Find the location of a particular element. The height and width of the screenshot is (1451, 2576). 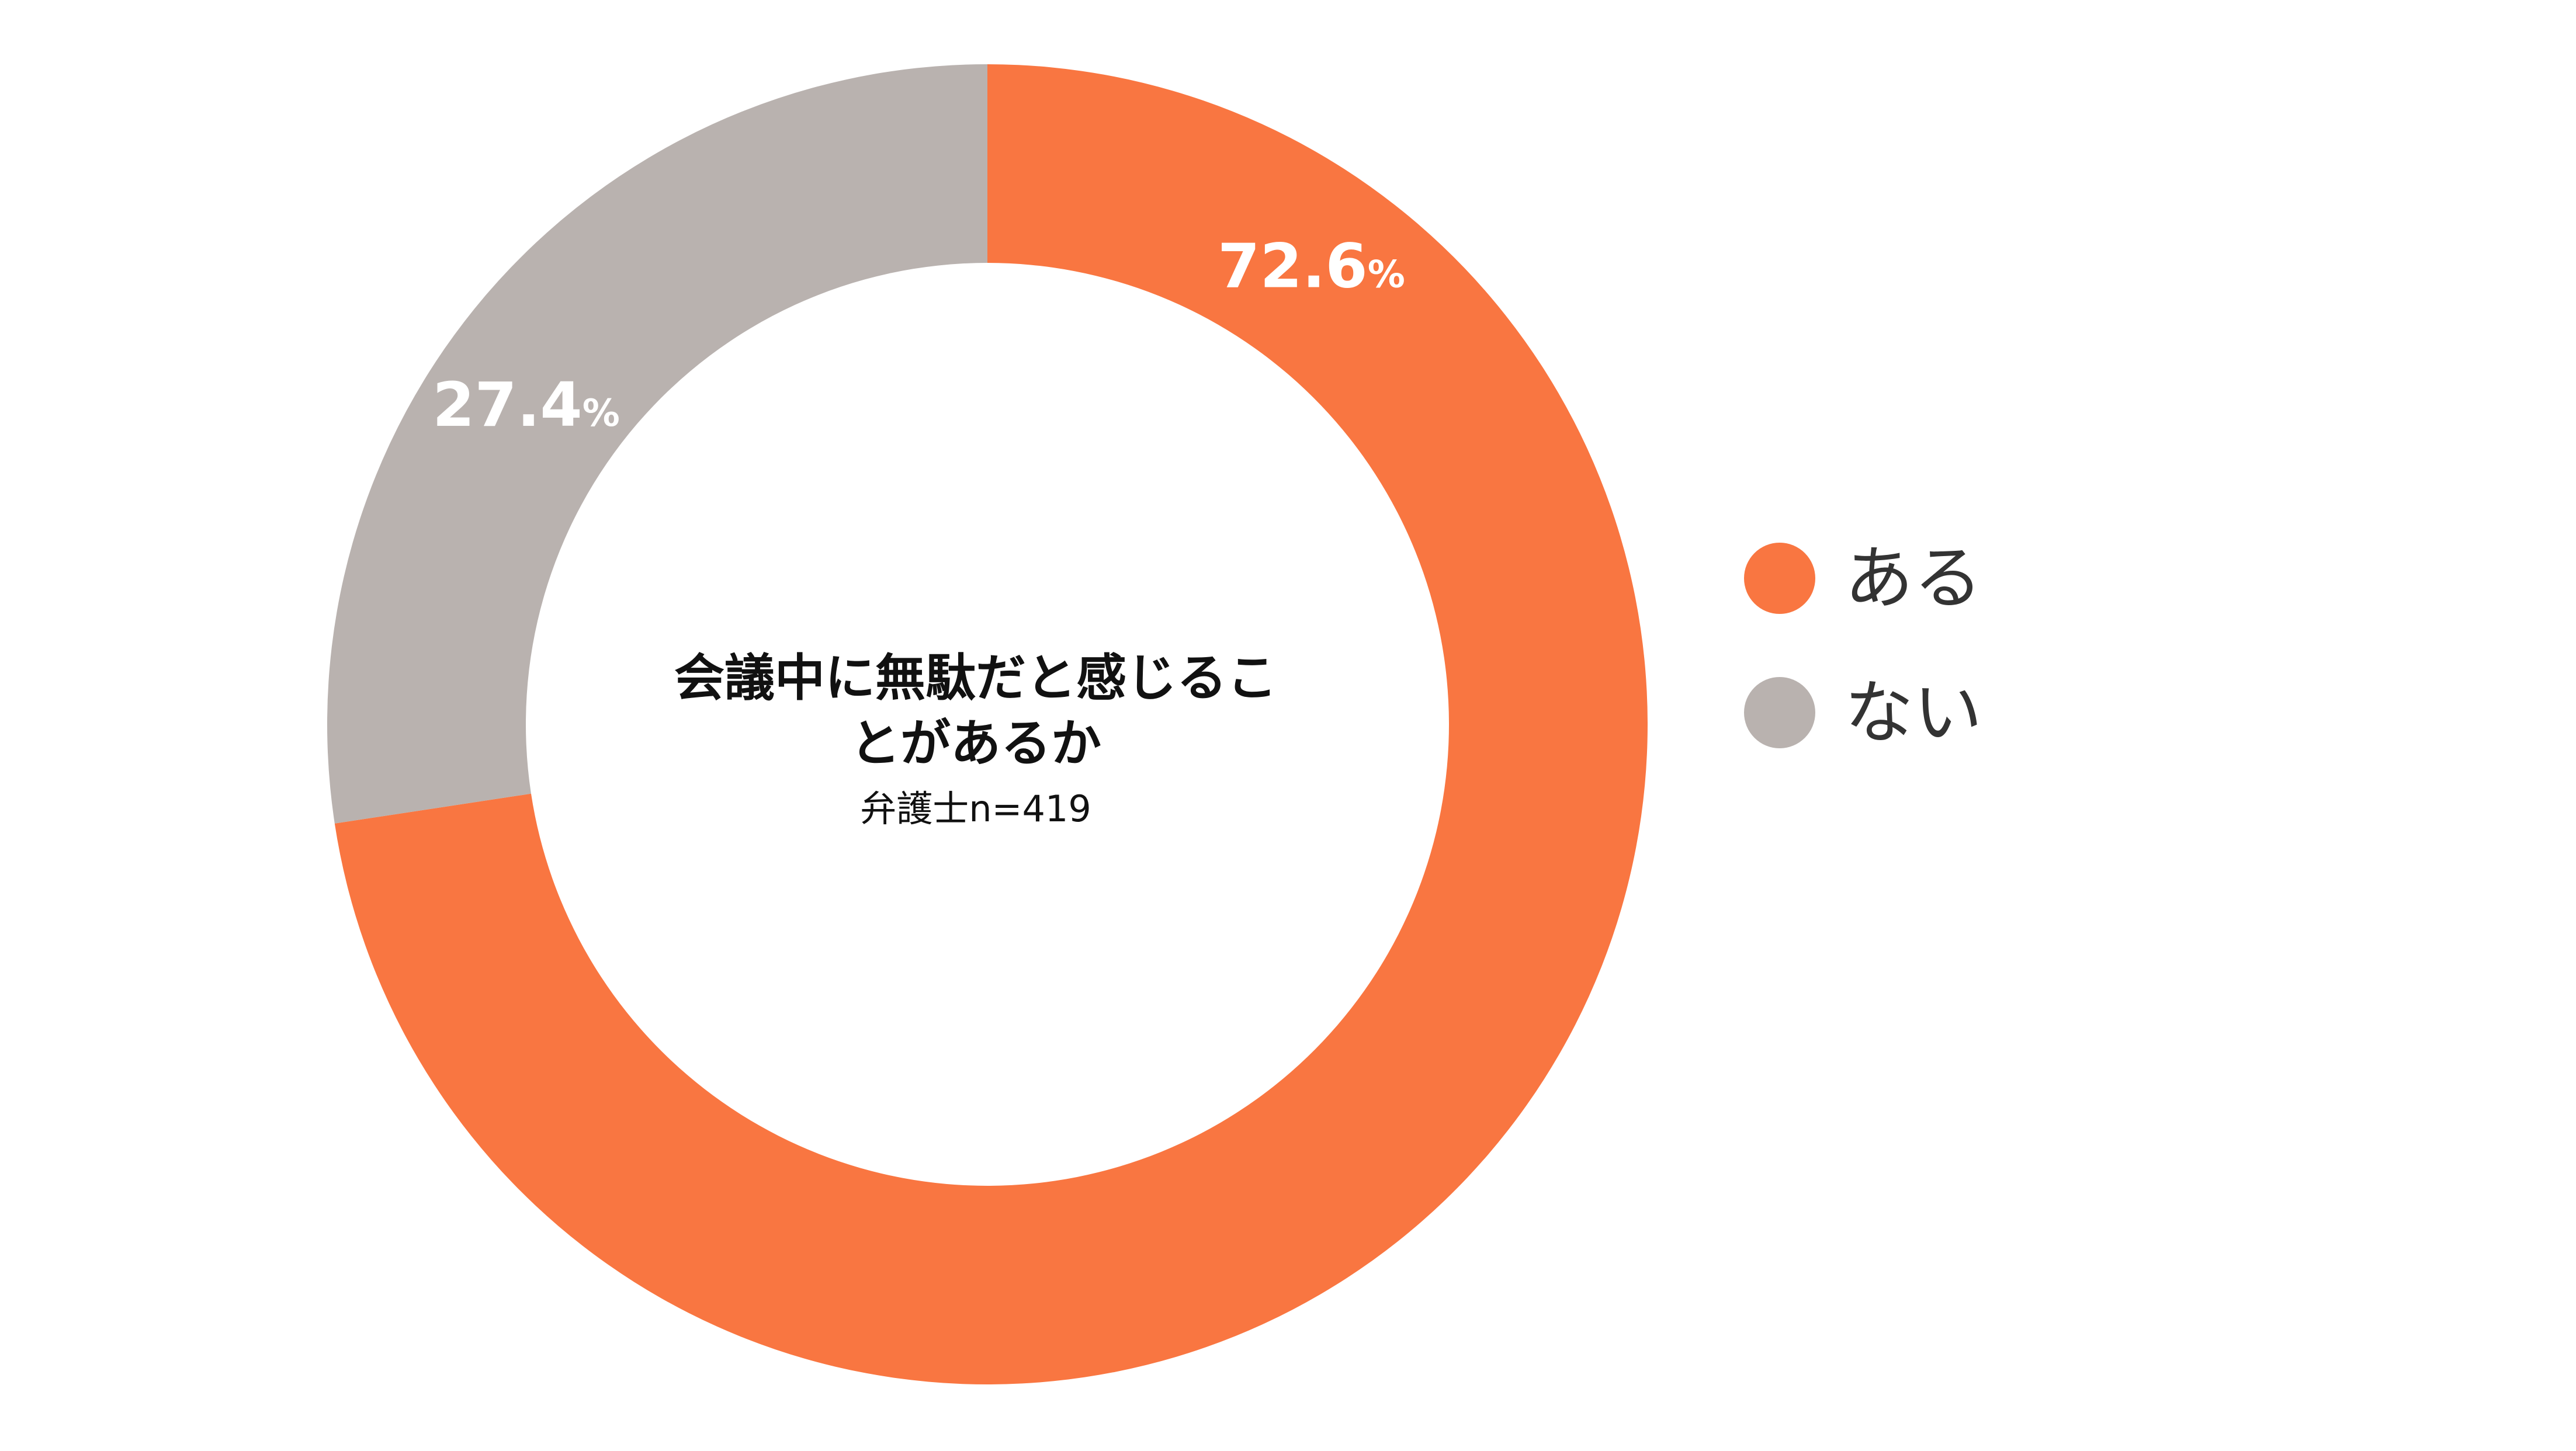

chart-center-title-line-2: とがあるか is located at coordinates (975, 744).